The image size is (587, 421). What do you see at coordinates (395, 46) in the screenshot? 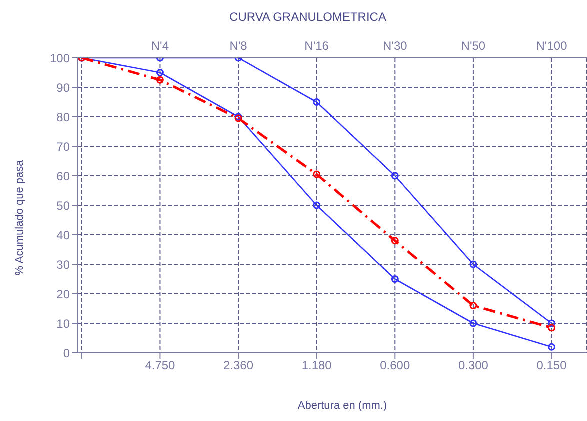
I see `text: N'30` at bounding box center [395, 46].